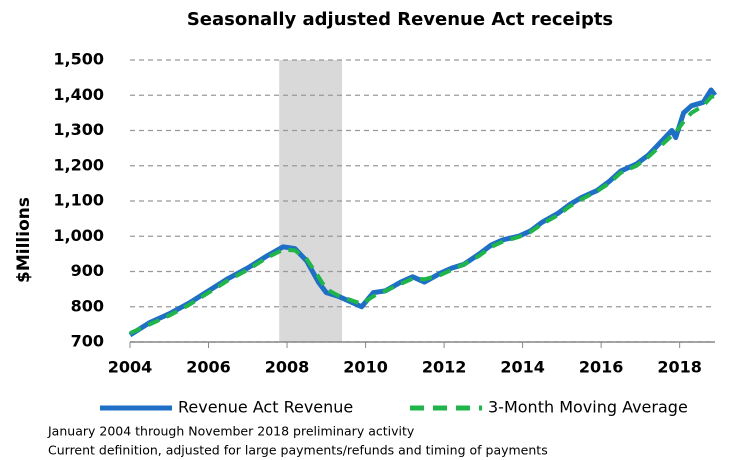 This screenshot has width=737, height=460. Describe the element at coordinates (78, 94) in the screenshot. I see `y-tick-label: 1,400` at that location.